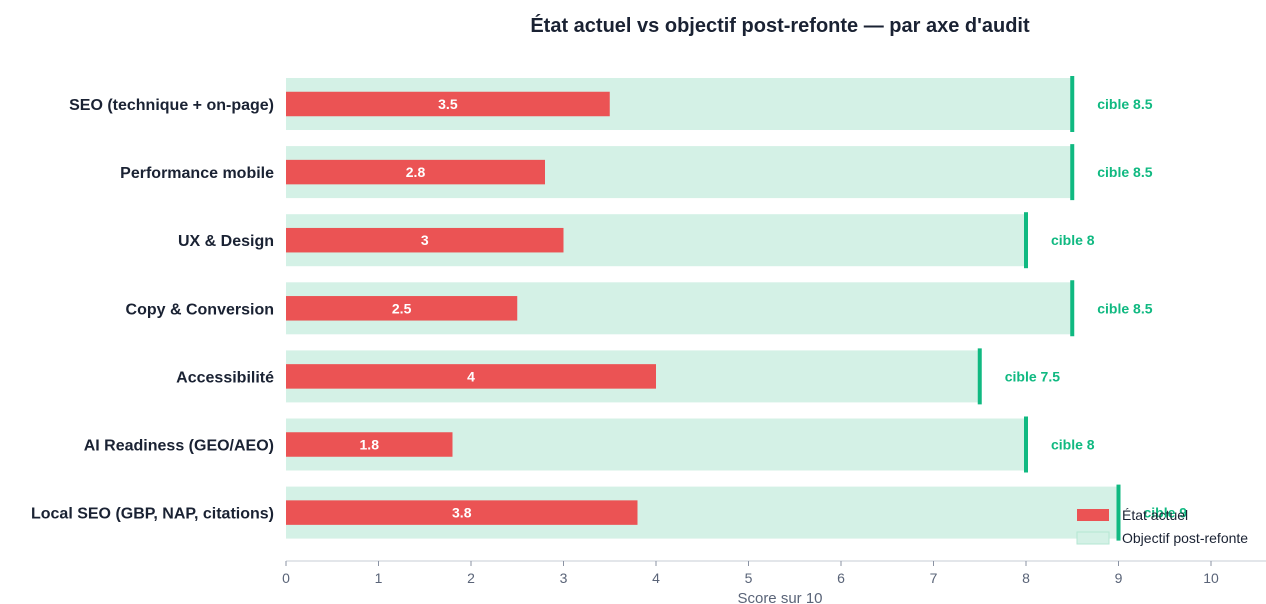 This screenshot has width=1266, height=604. What do you see at coordinates (179, 446) in the screenshot?
I see `category-label: AI Readiness (GEO/AEO)` at bounding box center [179, 446].